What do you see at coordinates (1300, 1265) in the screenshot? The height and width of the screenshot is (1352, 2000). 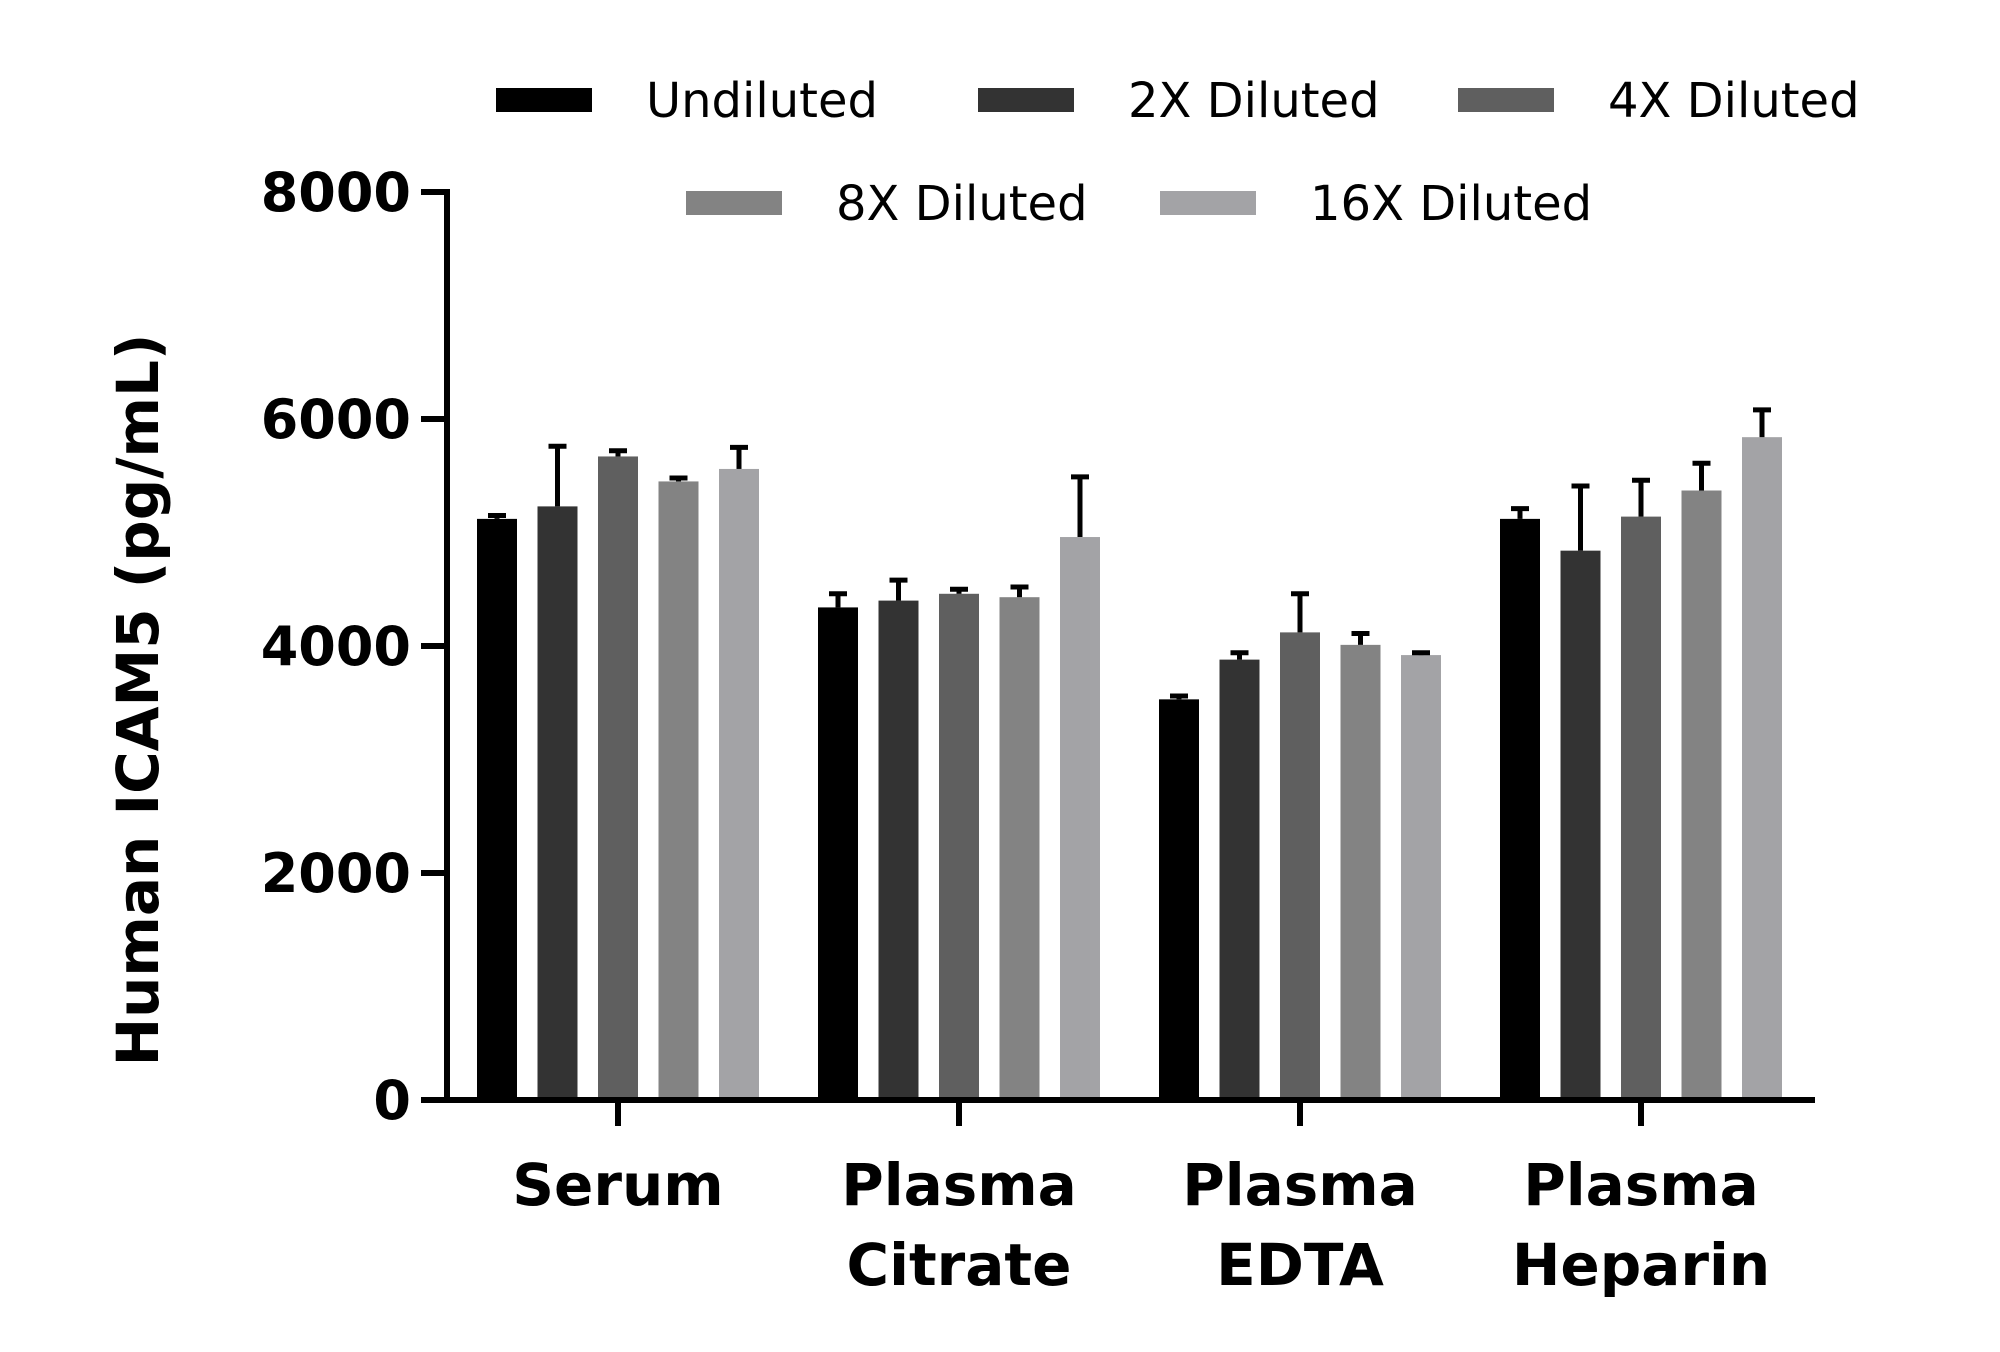 I see `x-tick-label: EDTA` at bounding box center [1300, 1265].